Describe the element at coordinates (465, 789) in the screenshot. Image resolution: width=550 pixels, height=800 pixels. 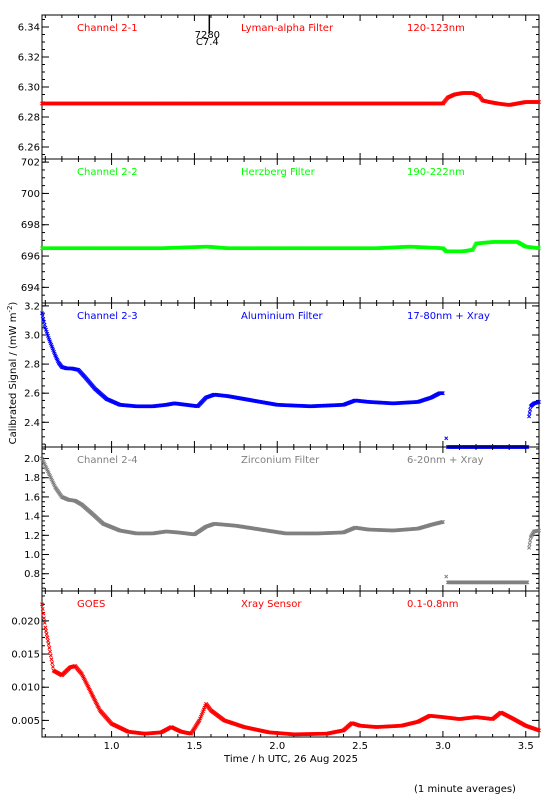
I see `footnote: (1 minute averages)` at that location.